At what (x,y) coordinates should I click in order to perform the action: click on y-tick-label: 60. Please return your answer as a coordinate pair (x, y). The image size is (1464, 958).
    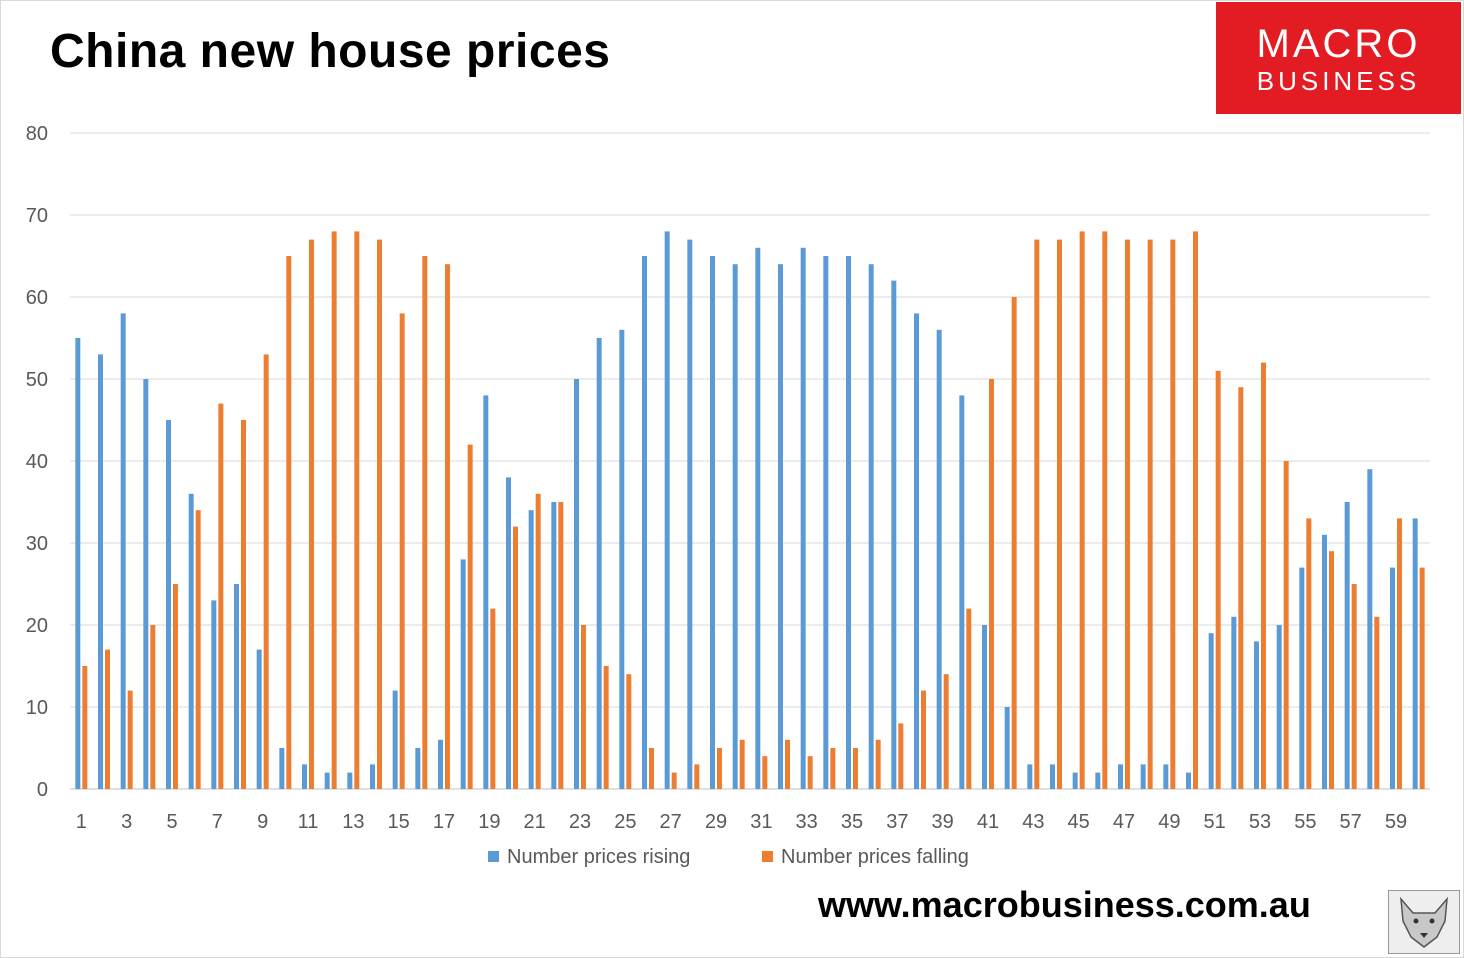
    Looking at the image, I should click on (37, 298).